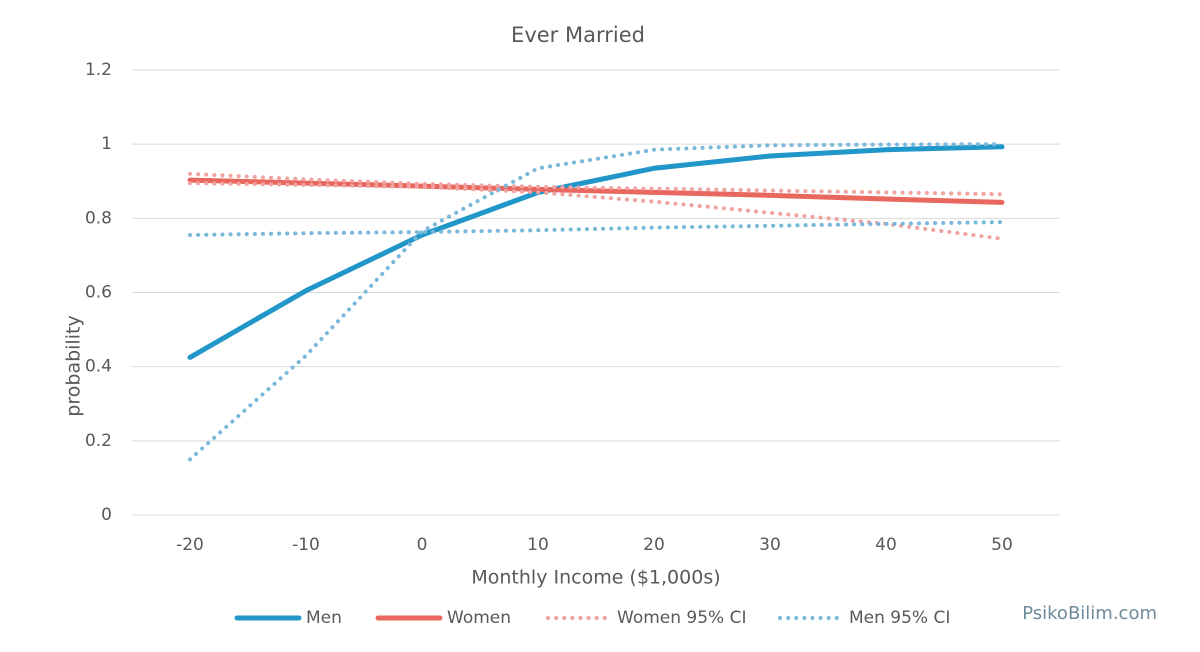  Describe the element at coordinates (190, 545) in the screenshot. I see `x-tick-label: -20` at that location.